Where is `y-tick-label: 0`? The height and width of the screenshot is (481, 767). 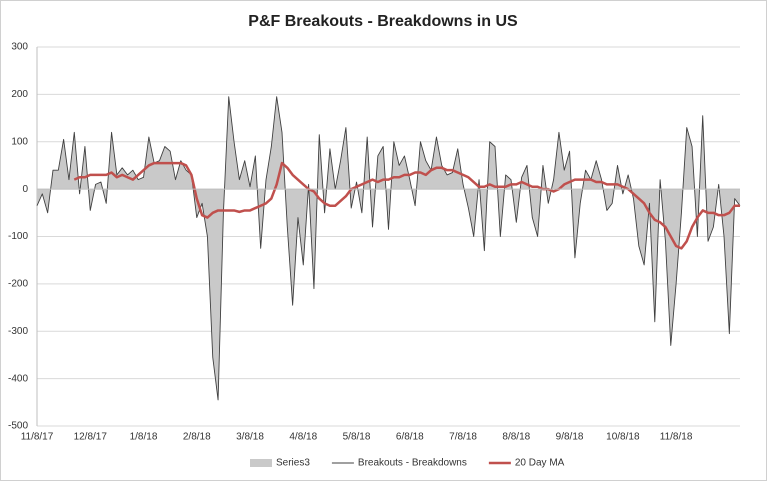
y-tick-label: 0 is located at coordinates (25, 189).